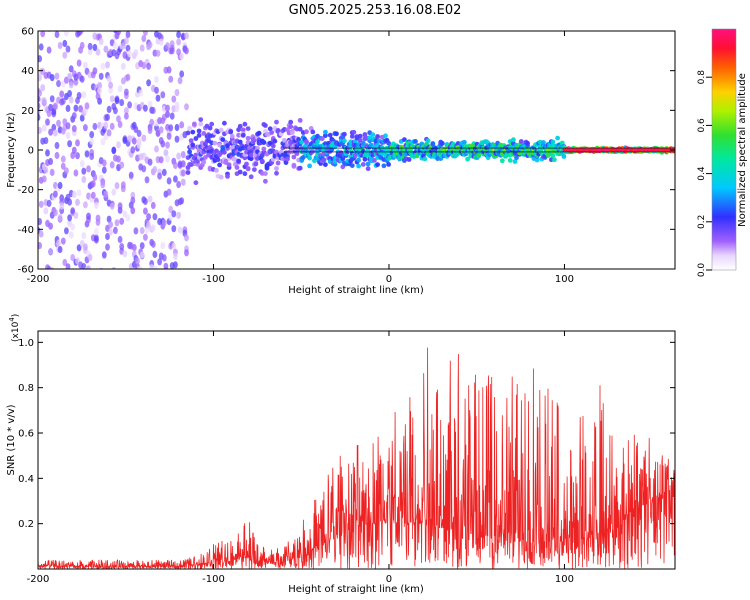 The height and width of the screenshot is (600, 750). Describe the element at coordinates (11, 439) in the screenshot. I see `snr-y-label: SNR (10 * v/v)` at that location.